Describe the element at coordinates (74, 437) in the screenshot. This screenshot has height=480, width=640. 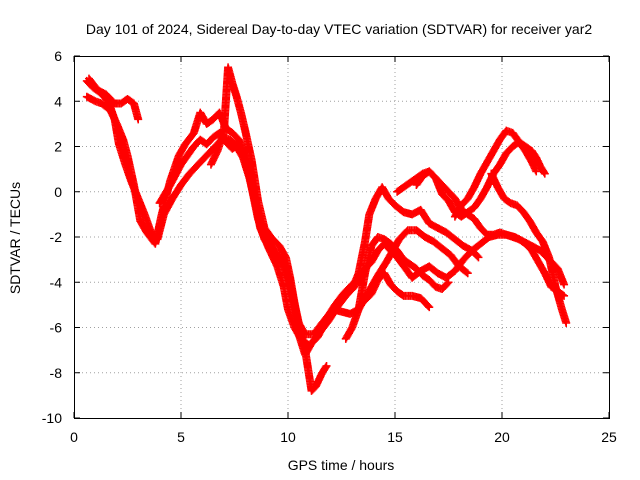
I see `x-tick-label: 0` at that location.